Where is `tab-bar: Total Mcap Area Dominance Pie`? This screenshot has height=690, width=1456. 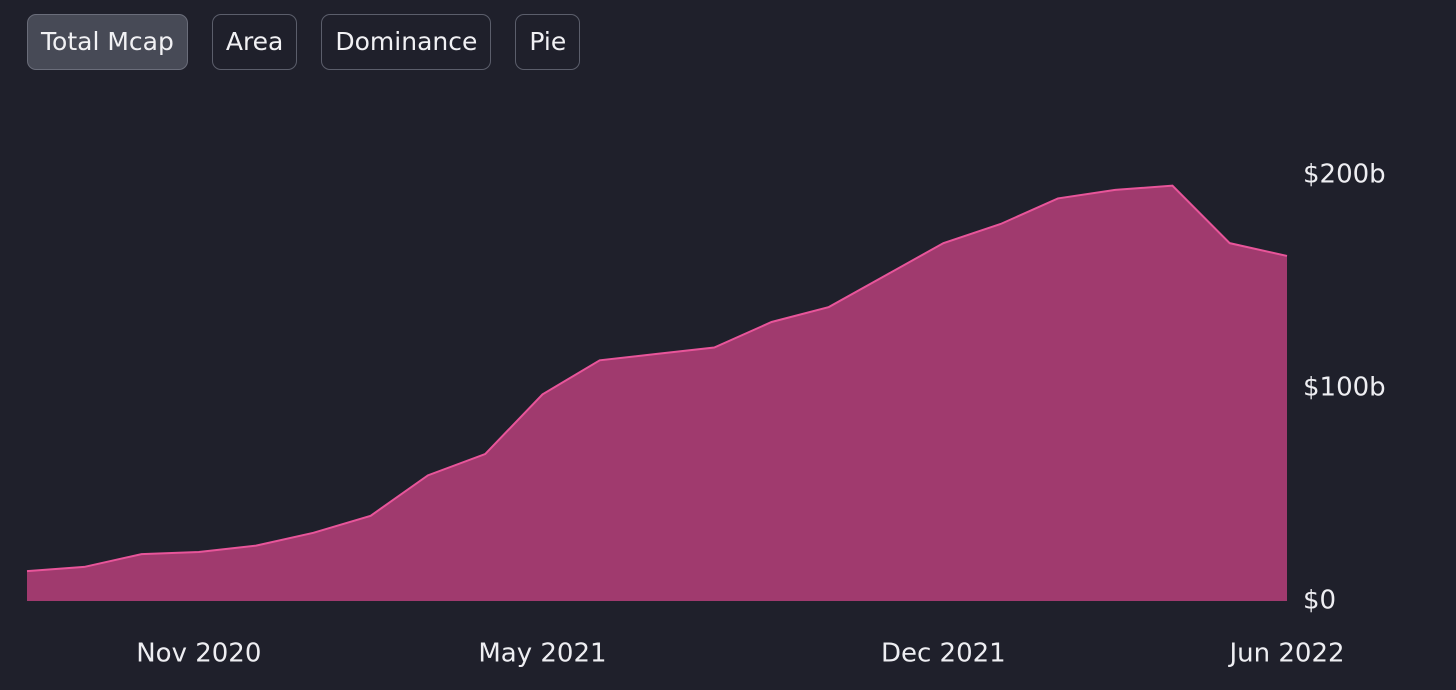 tab-bar: Total Mcap Area Dominance Pie is located at coordinates (304, 42).